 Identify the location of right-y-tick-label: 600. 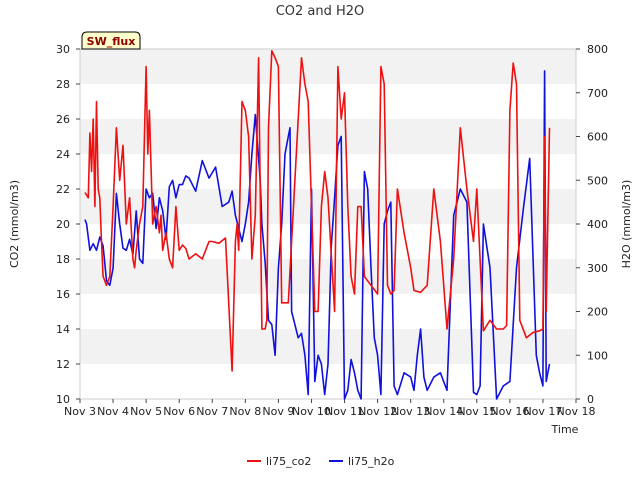
(597, 137).